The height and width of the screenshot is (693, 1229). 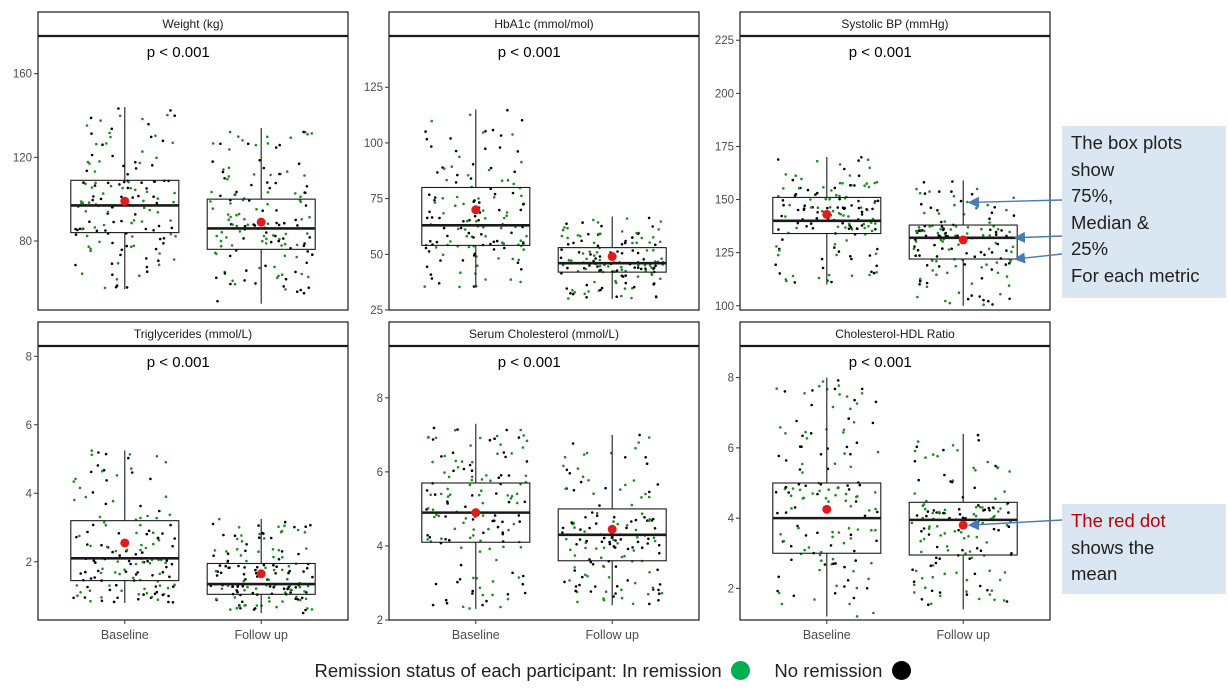 What do you see at coordinates (261, 224) in the screenshot?
I see `box-iqr` at bounding box center [261, 224].